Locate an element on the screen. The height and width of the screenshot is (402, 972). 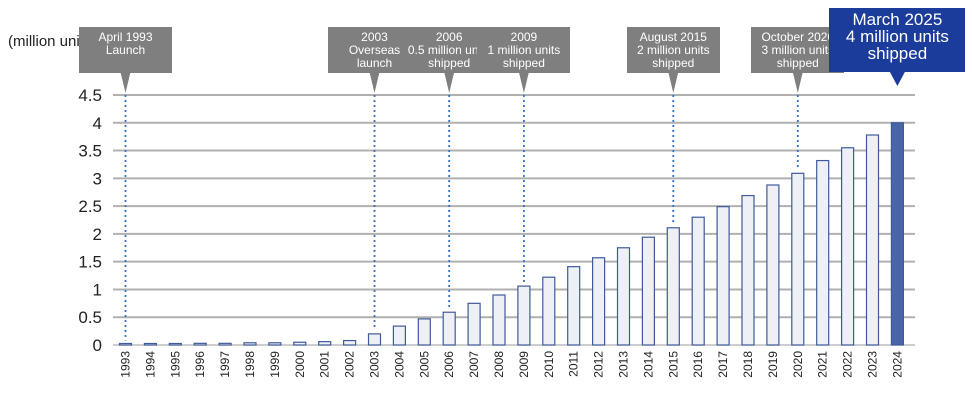
x-tick-label: 2017 is located at coordinates (723, 364).